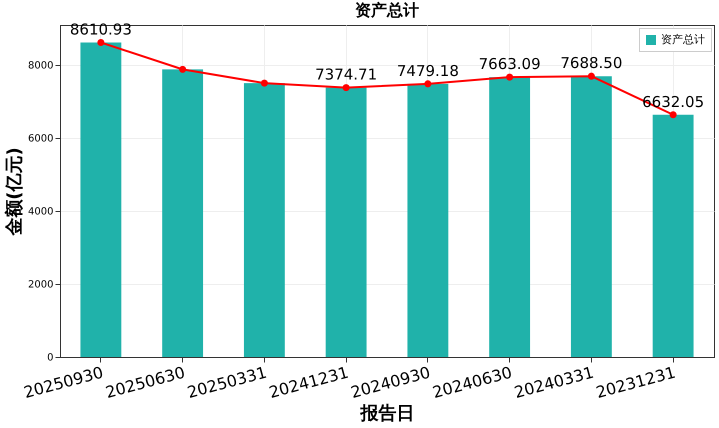  What do you see at coordinates (41, 66) in the screenshot?
I see `y-tick-label: 8000` at bounding box center [41, 66].